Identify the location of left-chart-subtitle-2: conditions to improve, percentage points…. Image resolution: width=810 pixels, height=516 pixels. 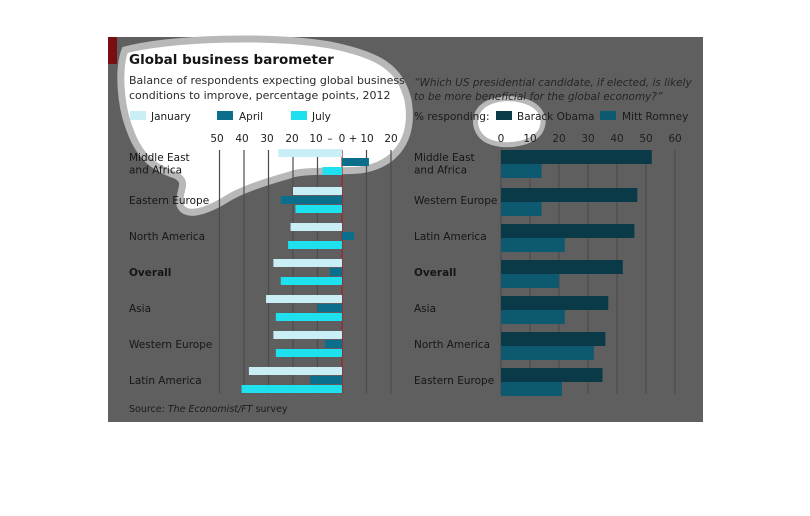
(260, 95).